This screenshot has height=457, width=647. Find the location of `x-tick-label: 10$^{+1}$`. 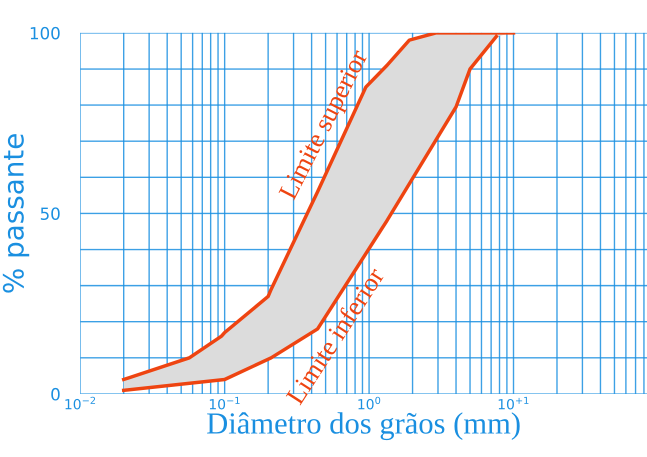

x-tick-label: 10$^{+1}$ is located at coordinates (513, 403).